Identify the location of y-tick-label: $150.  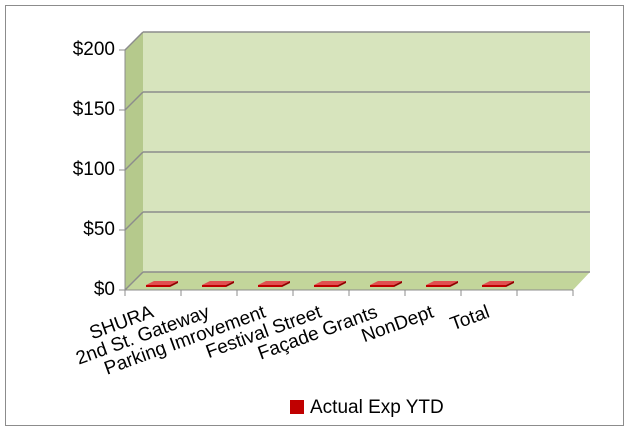
(94, 109).